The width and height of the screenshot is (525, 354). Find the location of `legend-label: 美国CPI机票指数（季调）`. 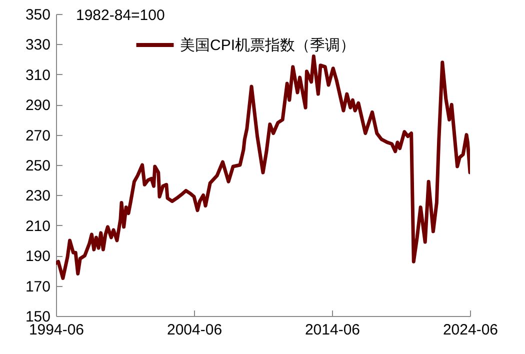

legend-label: 美国CPI机票指数（季调） is located at coordinates (268, 45).